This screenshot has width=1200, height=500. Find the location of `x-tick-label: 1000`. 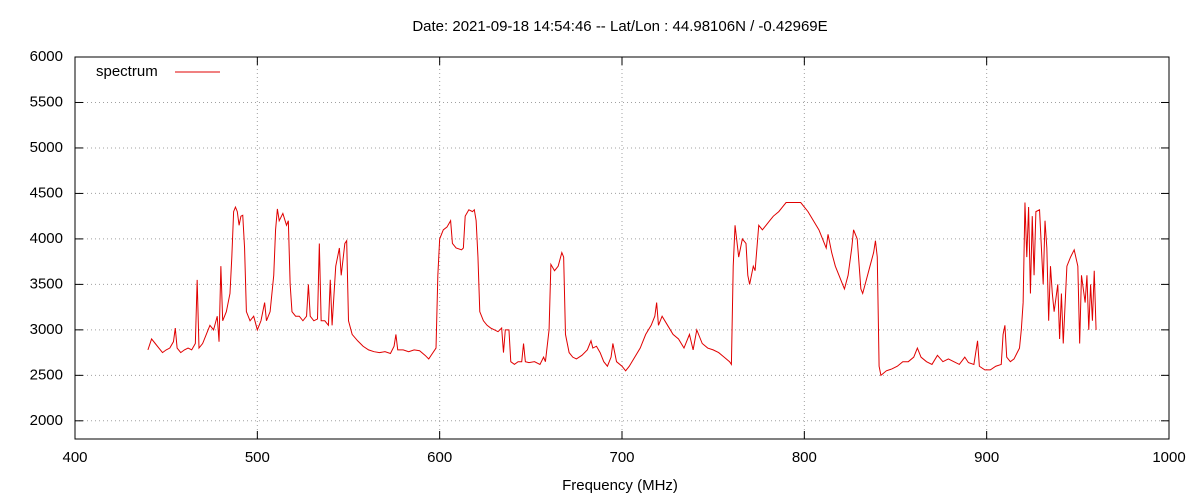

x-tick-label: 1000 is located at coordinates (1168, 457).